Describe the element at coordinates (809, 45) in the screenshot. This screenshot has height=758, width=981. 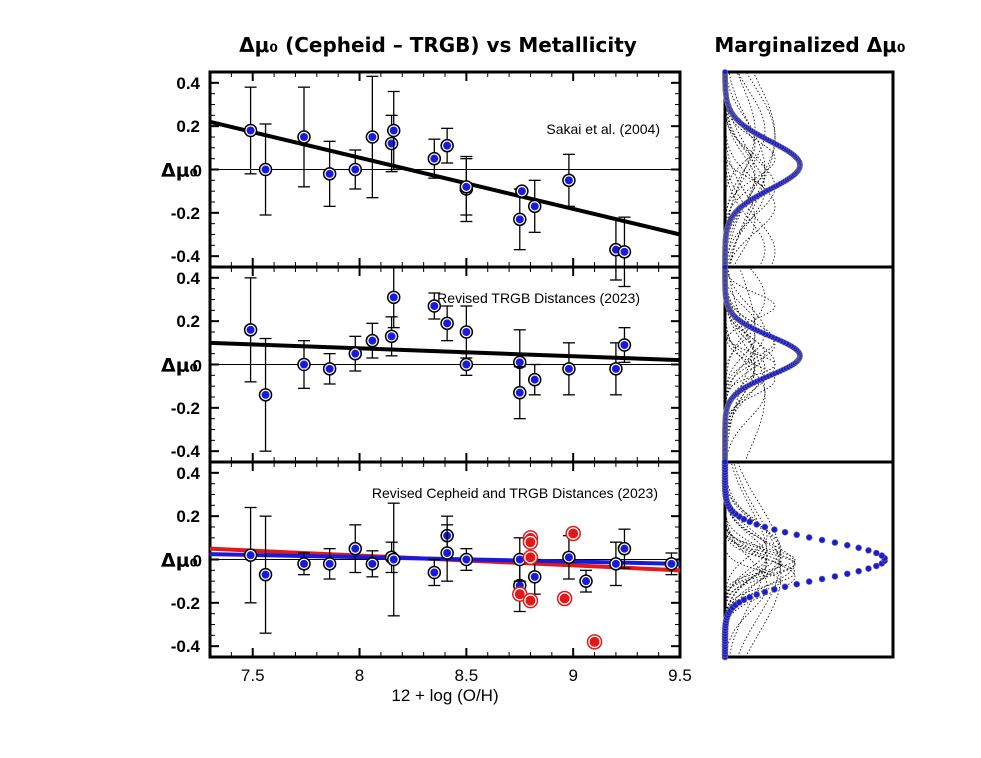
I see `marginal-title: Marginalized Δμ₀` at that location.